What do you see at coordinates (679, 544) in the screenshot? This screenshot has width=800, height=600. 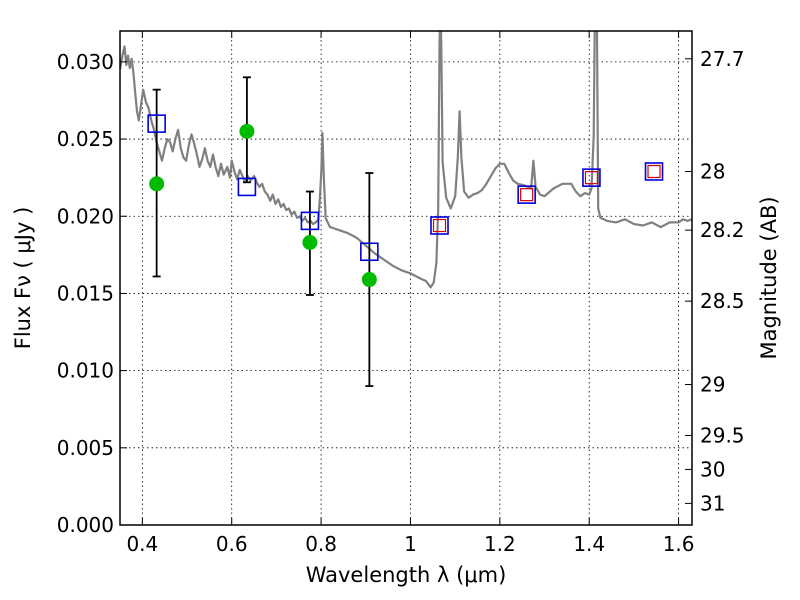 I see `x-tick-label: 1.6` at bounding box center [679, 544].